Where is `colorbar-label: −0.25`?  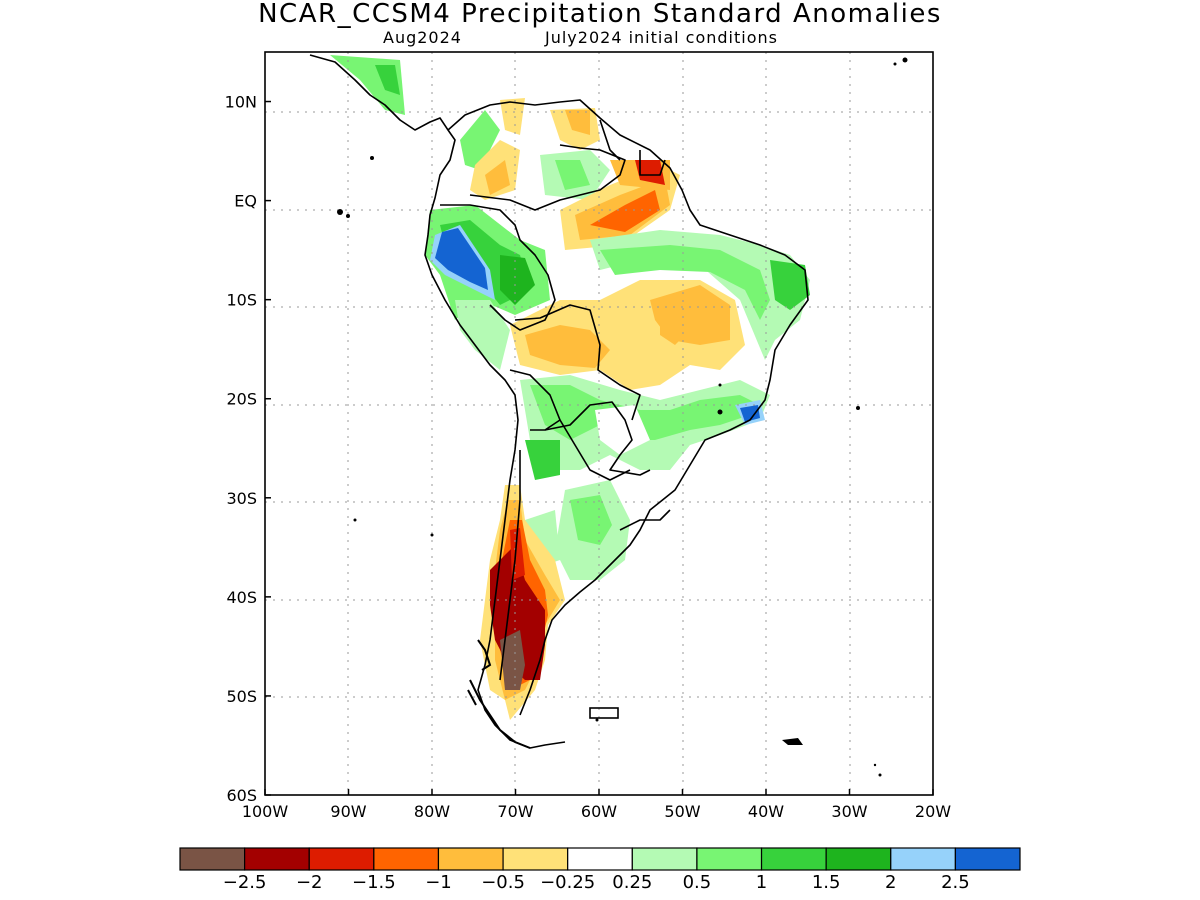
colorbar-label: −0.25 is located at coordinates (567, 882).